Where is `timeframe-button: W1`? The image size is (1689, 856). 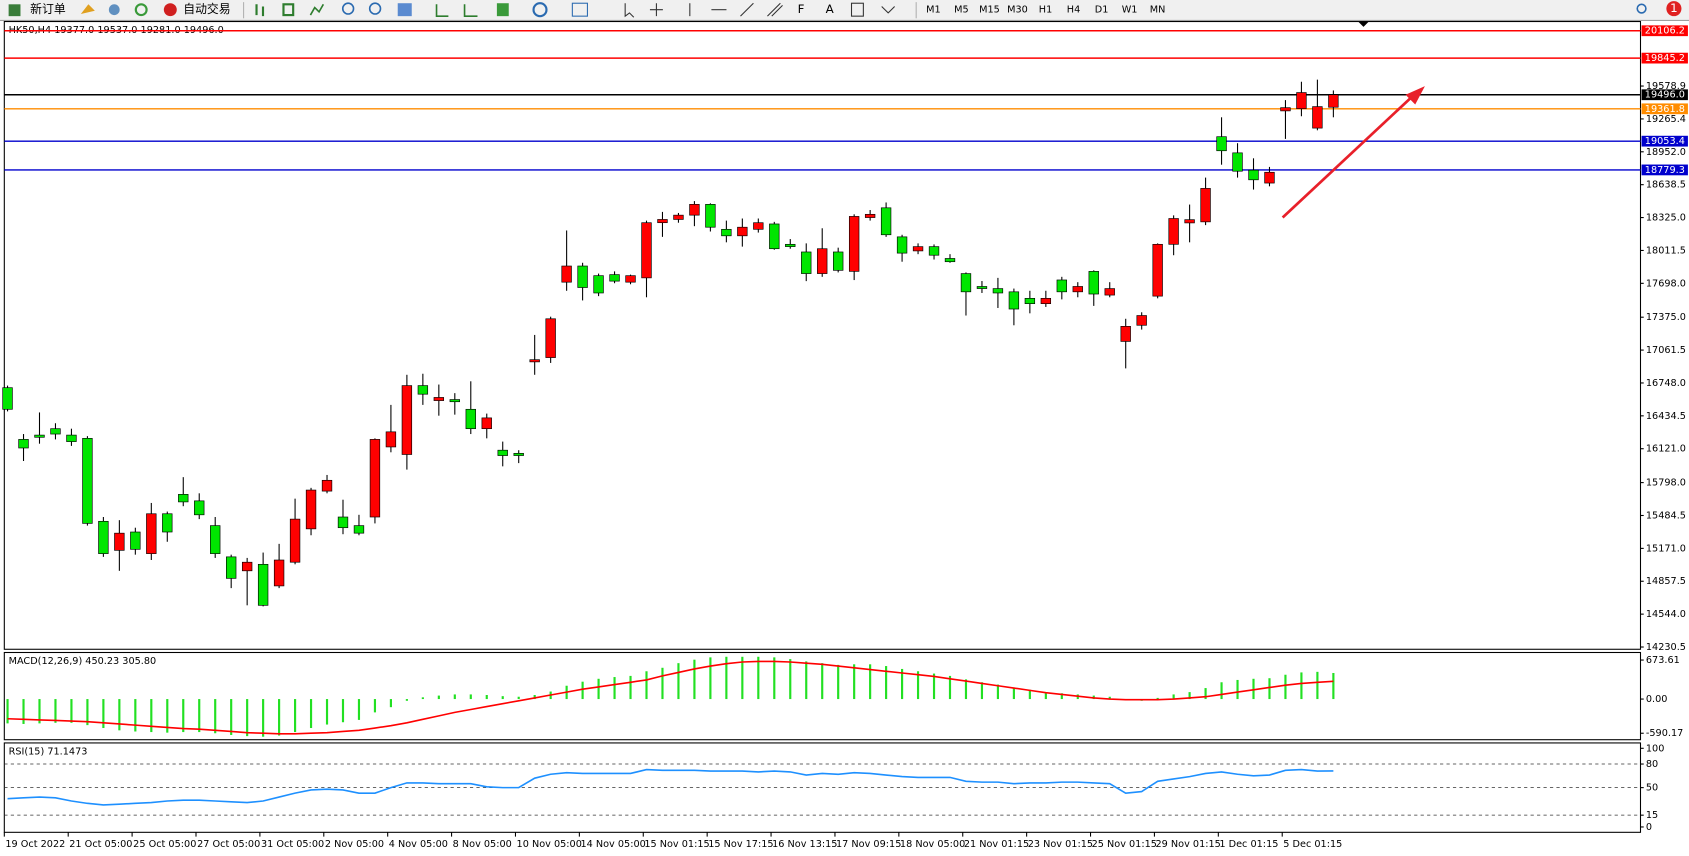 timeframe-button: W1 is located at coordinates (1130, 10).